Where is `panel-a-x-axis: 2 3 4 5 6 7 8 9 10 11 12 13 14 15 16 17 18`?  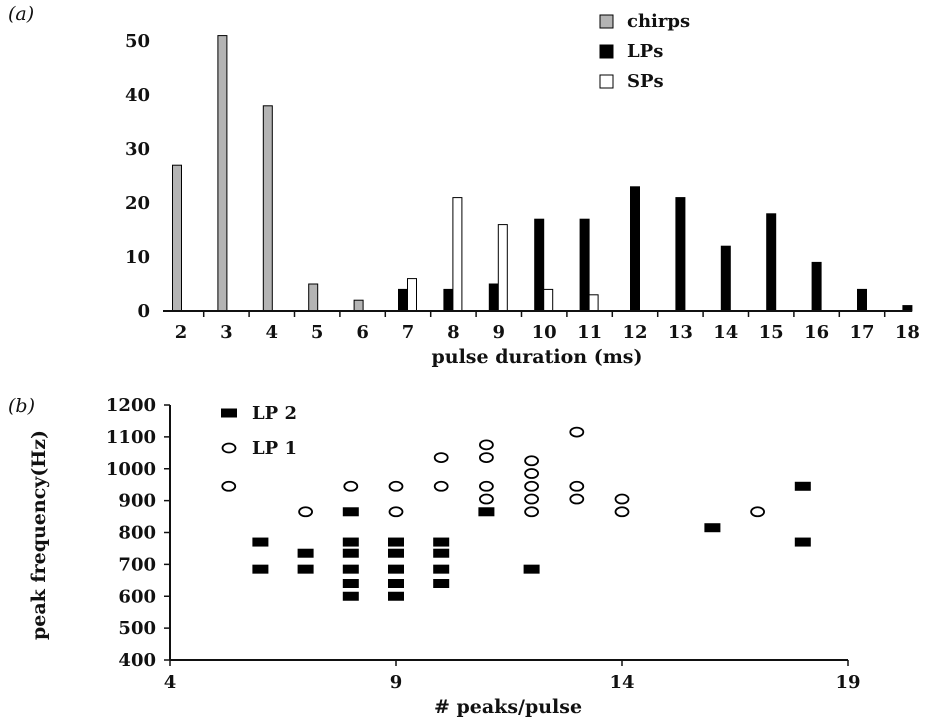
panel-a-x-axis: 2 3 4 5 6 7 8 9 10 11 12 13 14 15 16 17 18 is located at coordinates (547, 327).